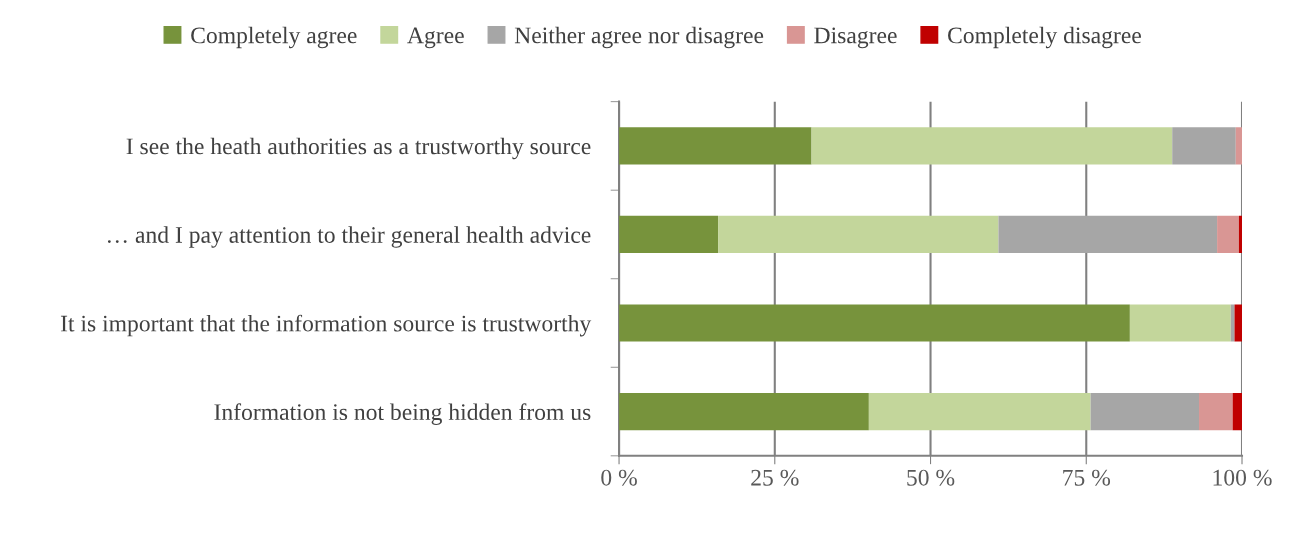 This screenshot has height=535, width=1306. What do you see at coordinates (1044, 37) in the screenshot?
I see `legend-label: Completely disagree` at bounding box center [1044, 37].